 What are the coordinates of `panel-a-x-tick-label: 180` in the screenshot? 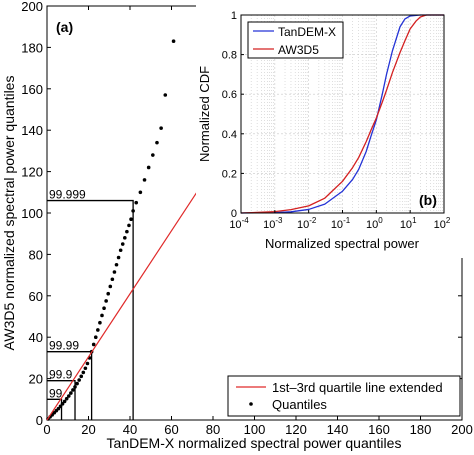 It's located at (421, 429).